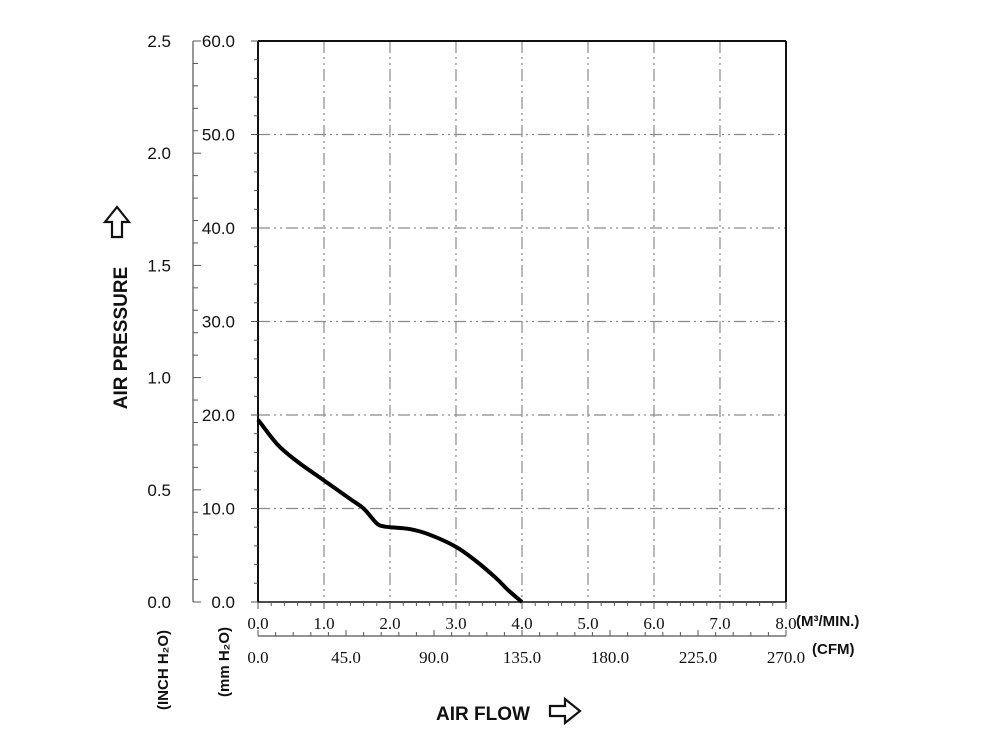 The width and height of the screenshot is (1000, 739). I want to click on y-primary-tick-label: 60.0, so click(218, 41).